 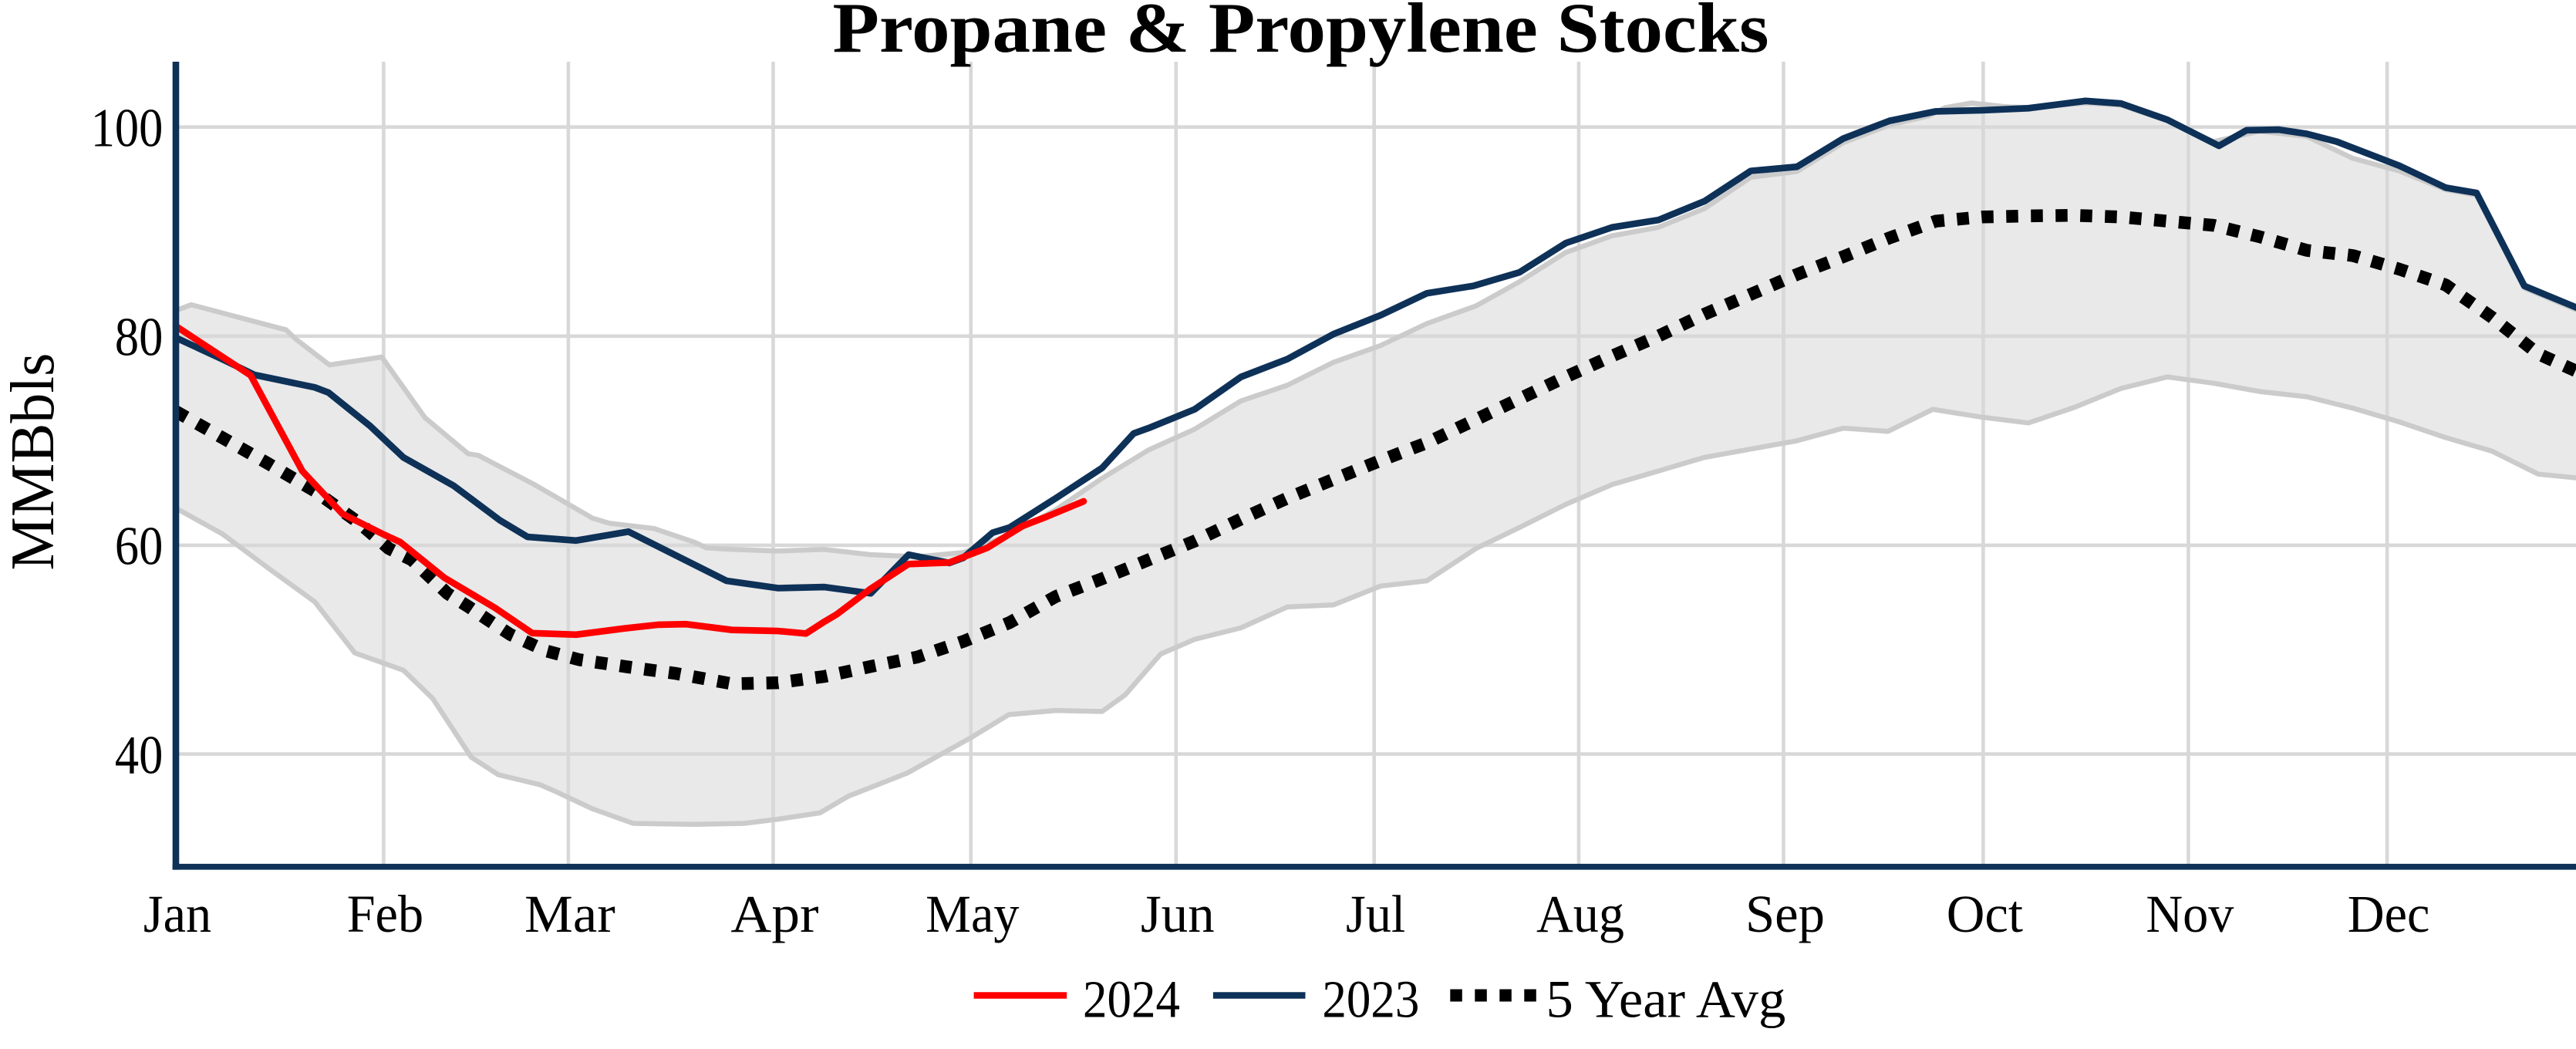 I want to click on svg-text: Nov, so click(x=2190, y=914).